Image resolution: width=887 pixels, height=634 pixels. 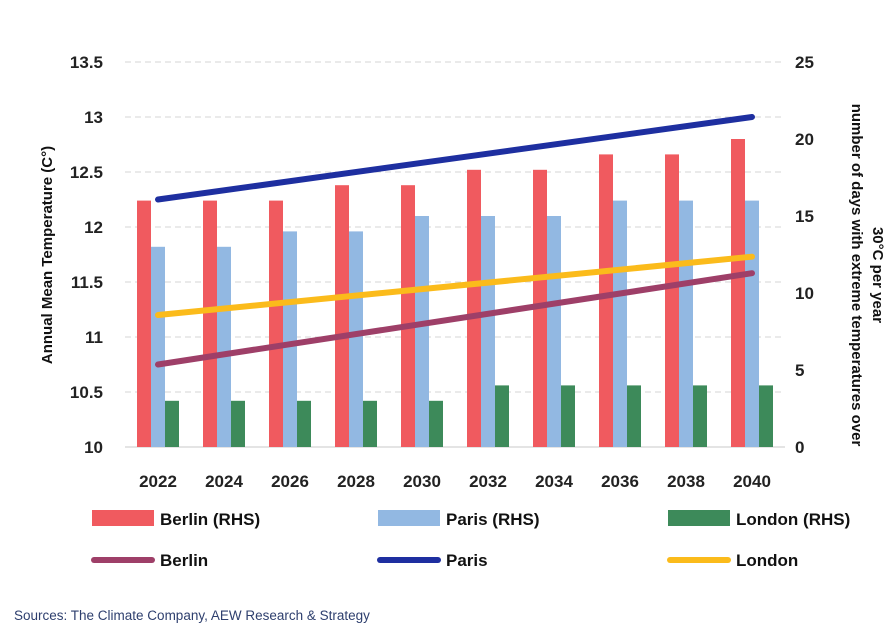 What do you see at coordinates (455, 481) in the screenshot?
I see `x-axis-ticks: 2022 2024 2026 2028 2030 2032 2034 2036 2038 2040` at bounding box center [455, 481].